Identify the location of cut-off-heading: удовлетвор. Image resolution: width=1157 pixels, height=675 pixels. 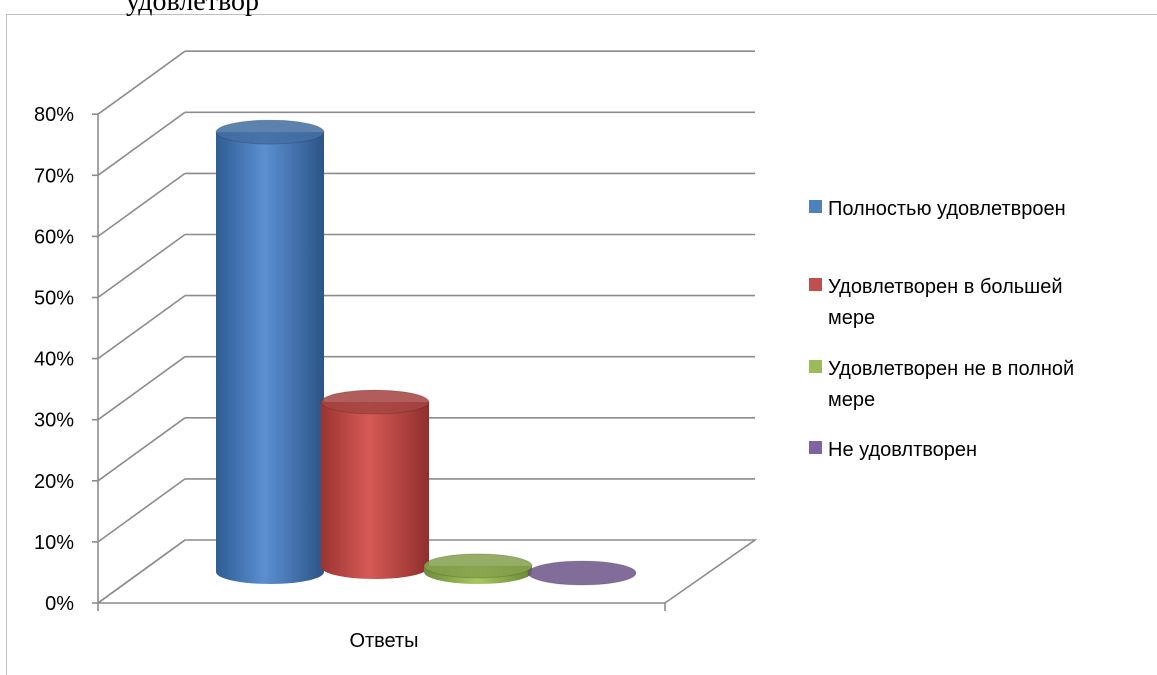
(192, 8).